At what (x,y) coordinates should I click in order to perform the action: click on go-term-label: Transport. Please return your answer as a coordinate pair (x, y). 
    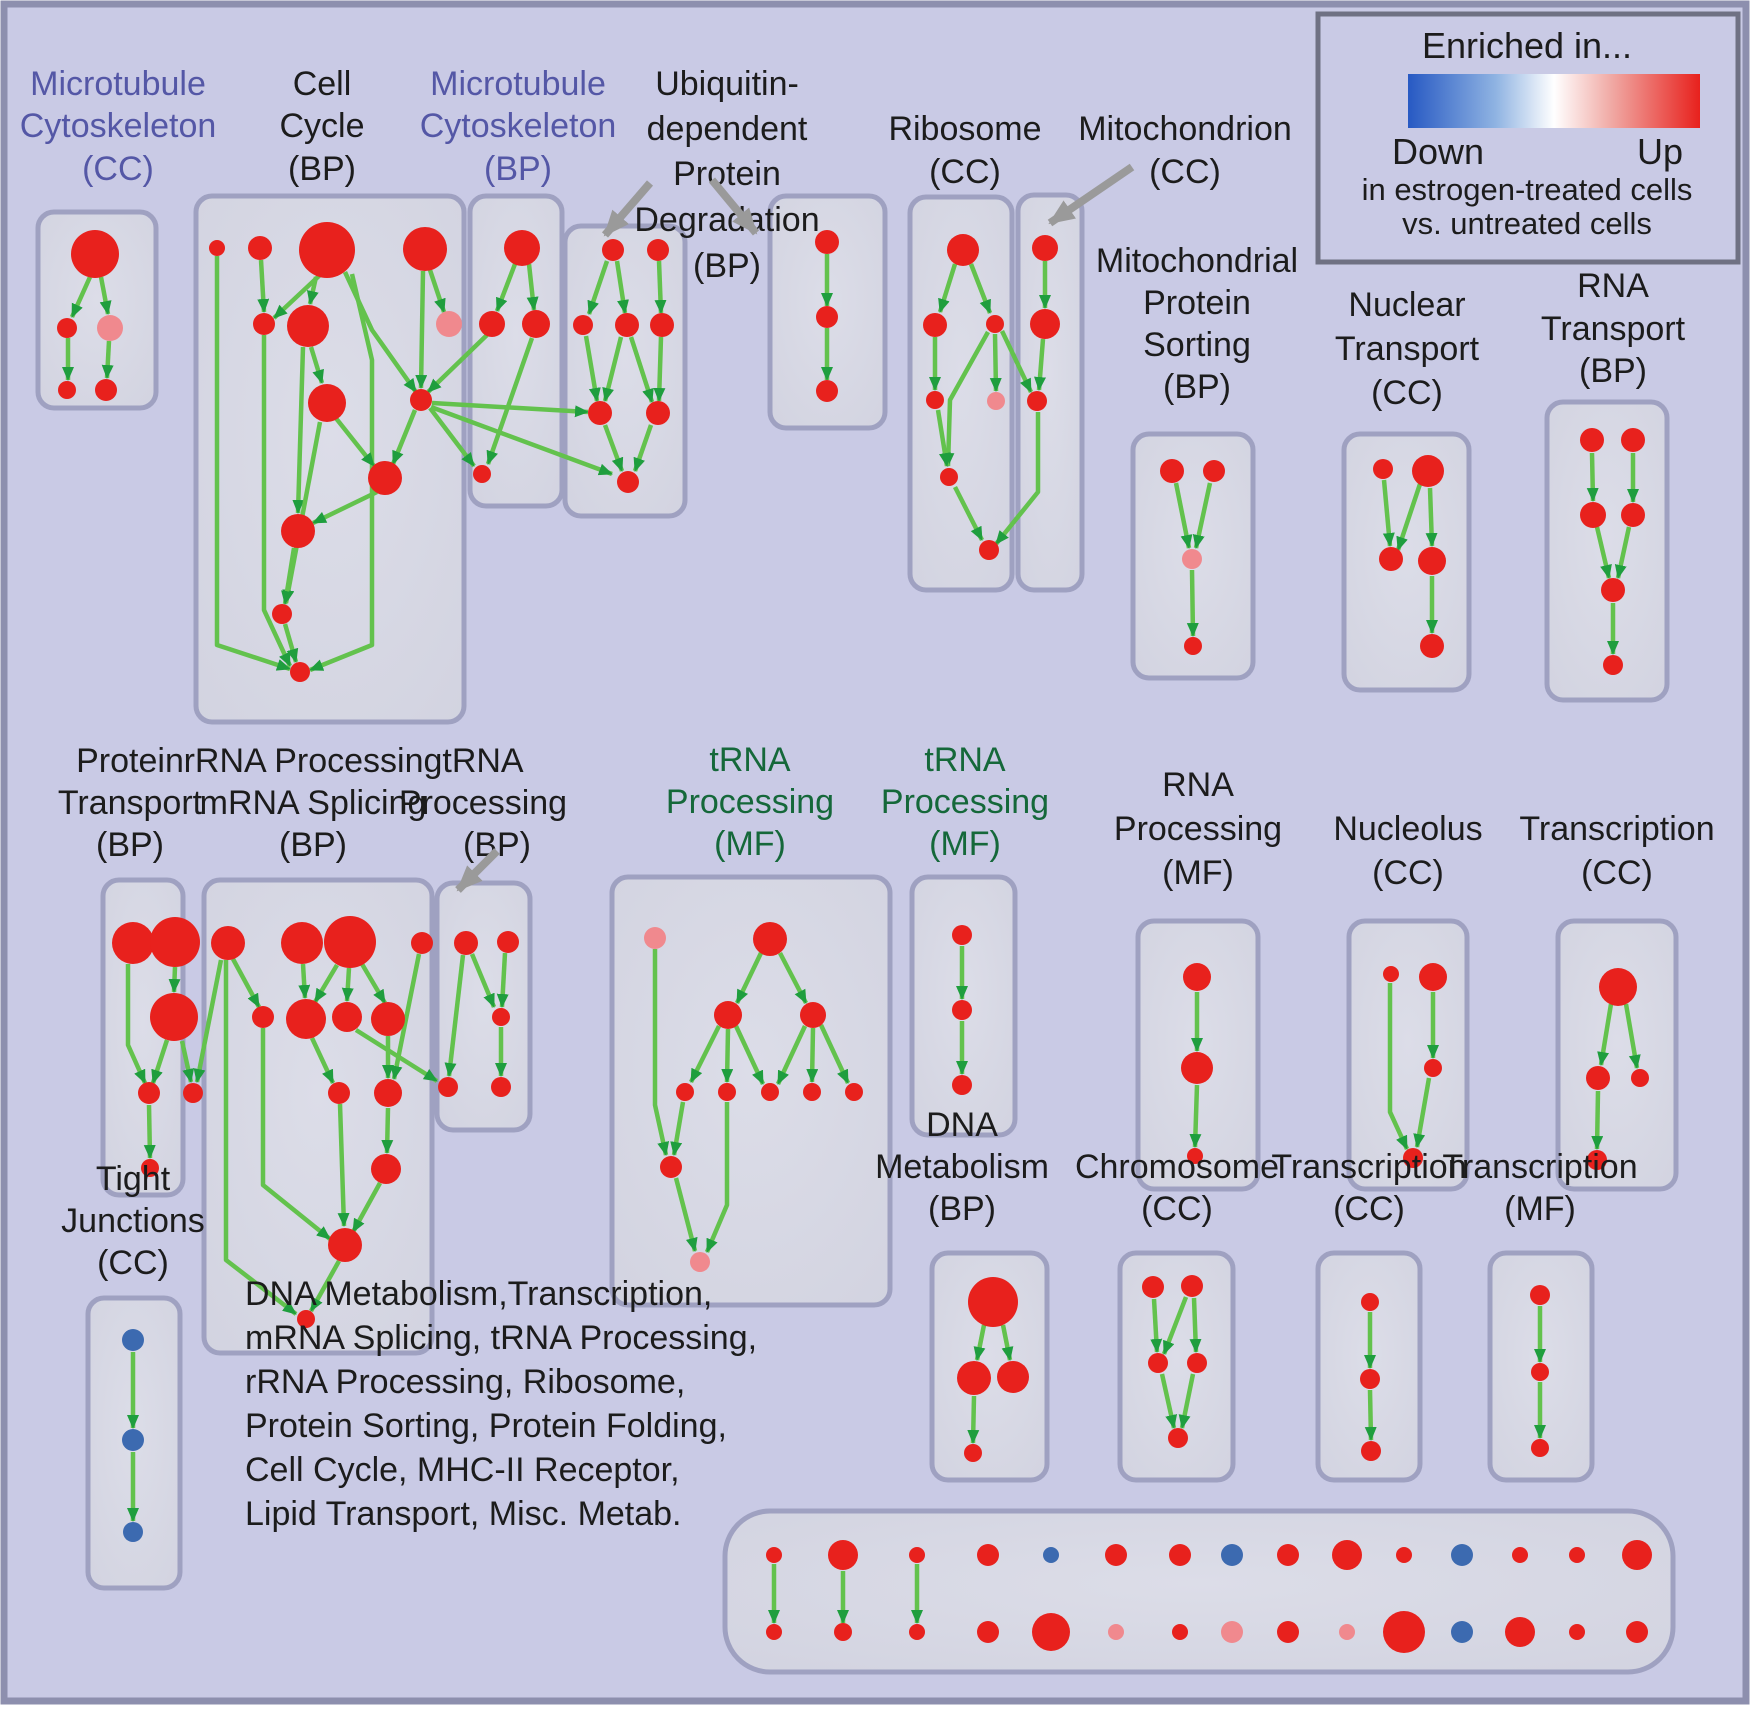
    Looking at the image, I should click on (1613, 329).